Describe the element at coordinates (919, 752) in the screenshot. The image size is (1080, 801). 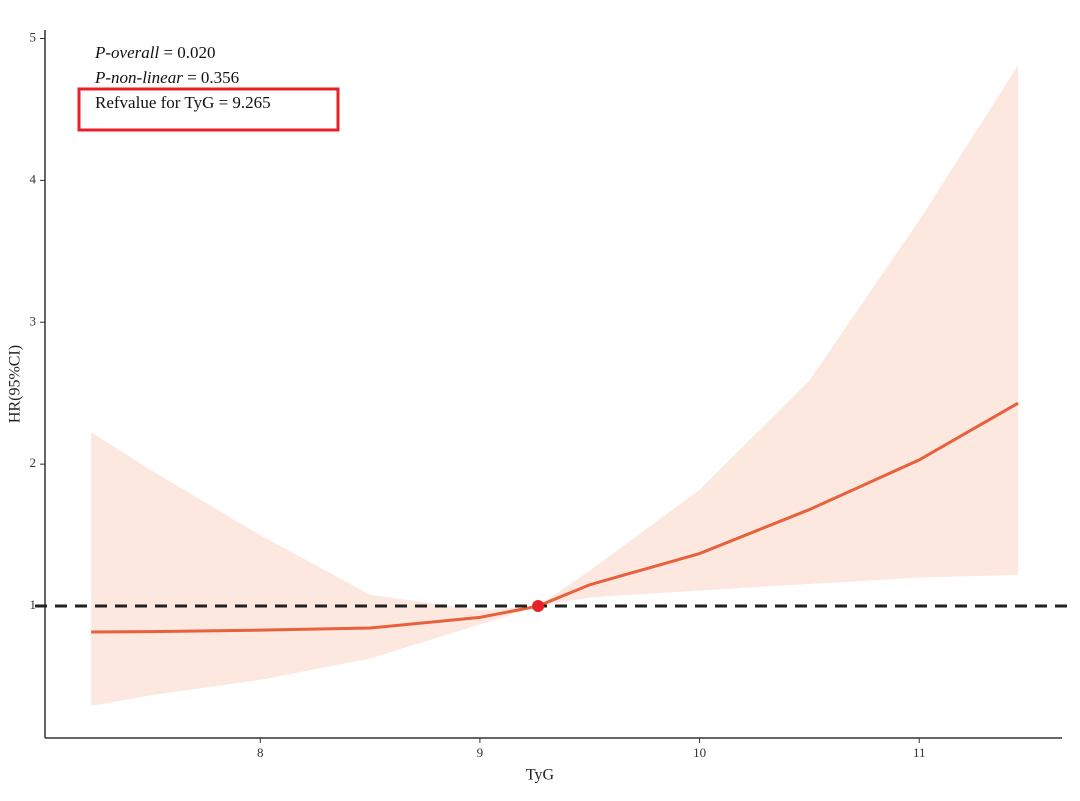
I see `x-tick-label: 11` at that location.